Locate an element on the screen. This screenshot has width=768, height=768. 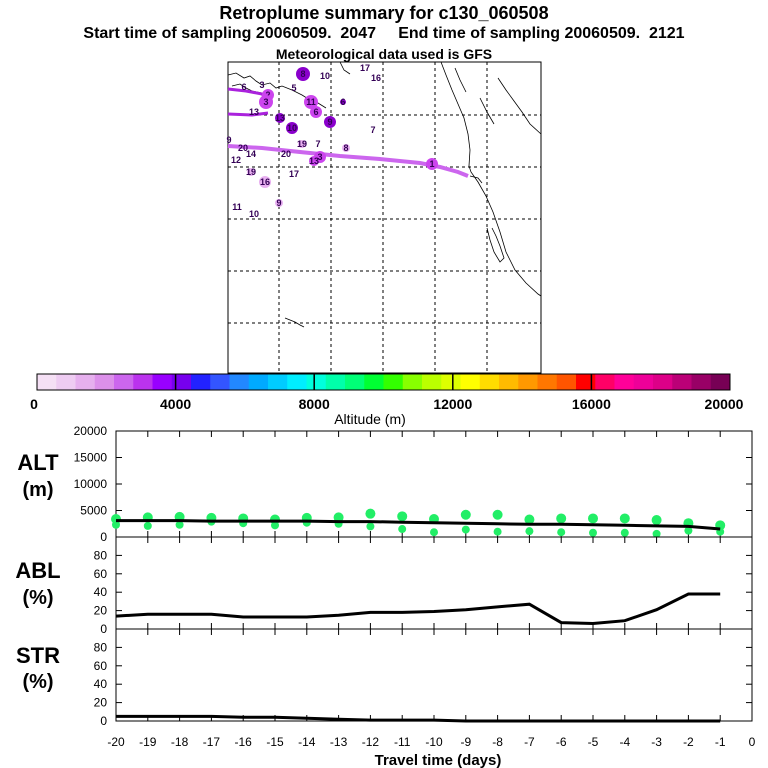
map-marker-label: 11 is located at coordinates (237, 207).